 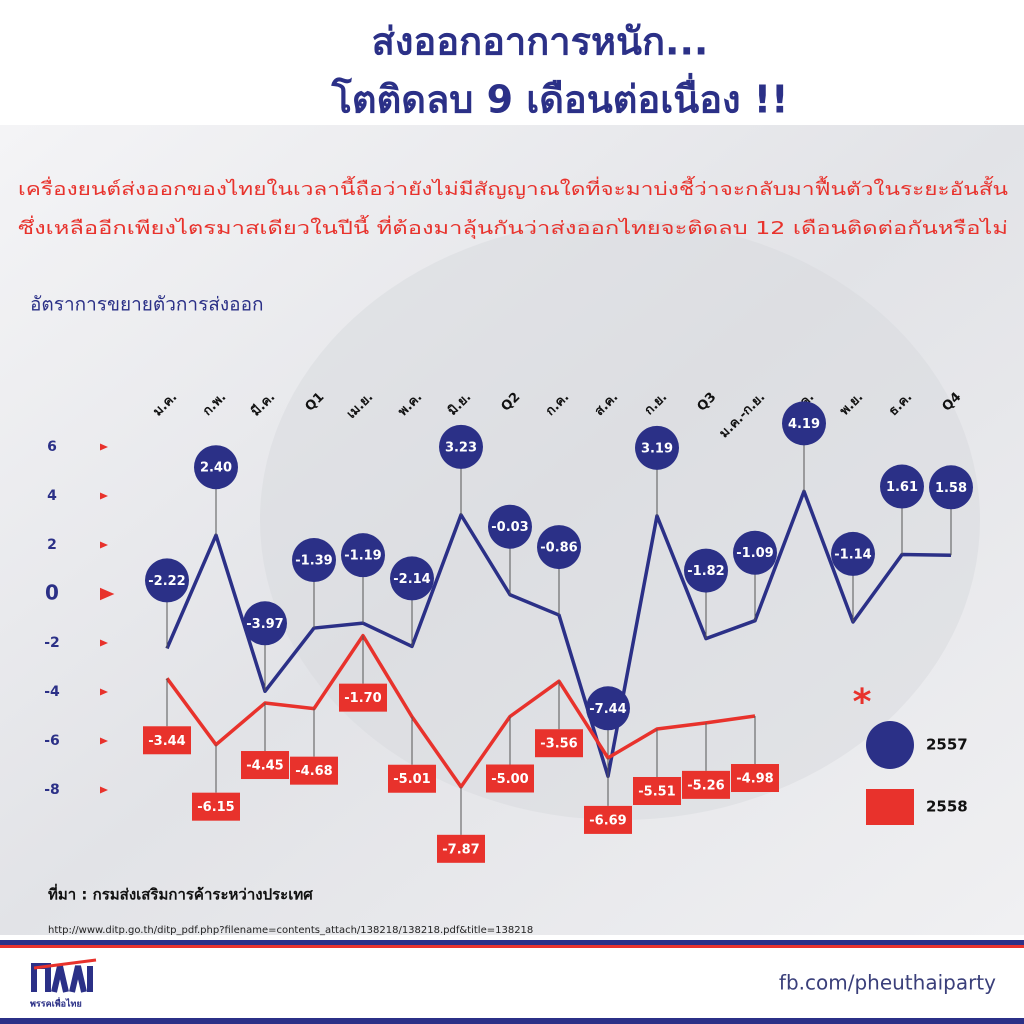 What do you see at coordinates (52, 496) in the screenshot?
I see `y-tick-label: 4` at bounding box center [52, 496].